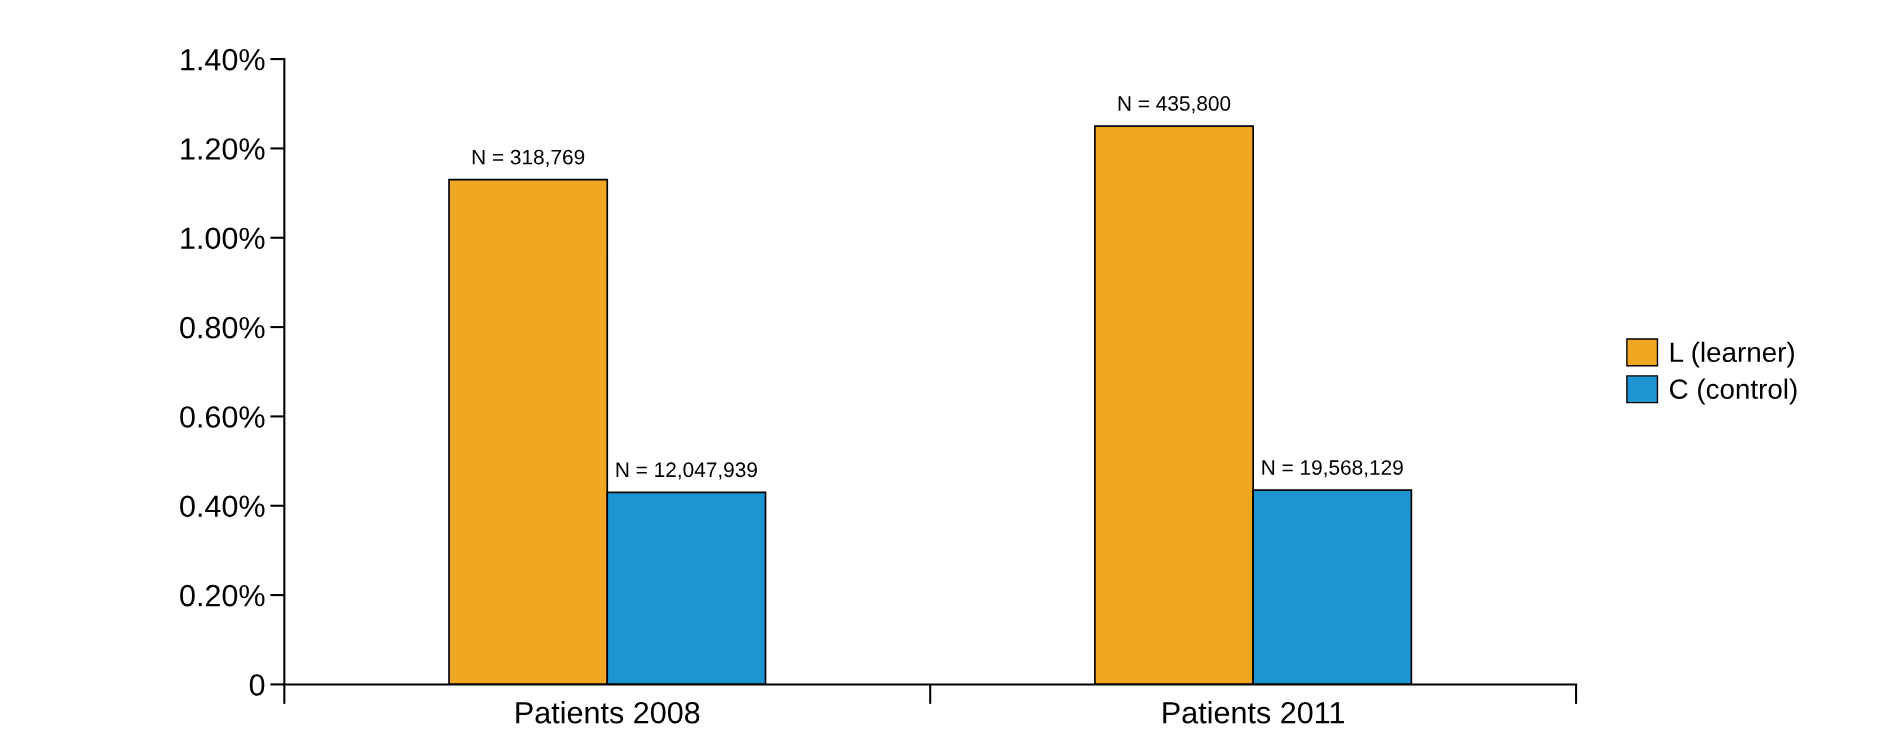 This screenshot has width=1883, height=748. Describe the element at coordinates (608, 712) in the screenshot. I see `x-tick-label: Patients 2008` at that location.